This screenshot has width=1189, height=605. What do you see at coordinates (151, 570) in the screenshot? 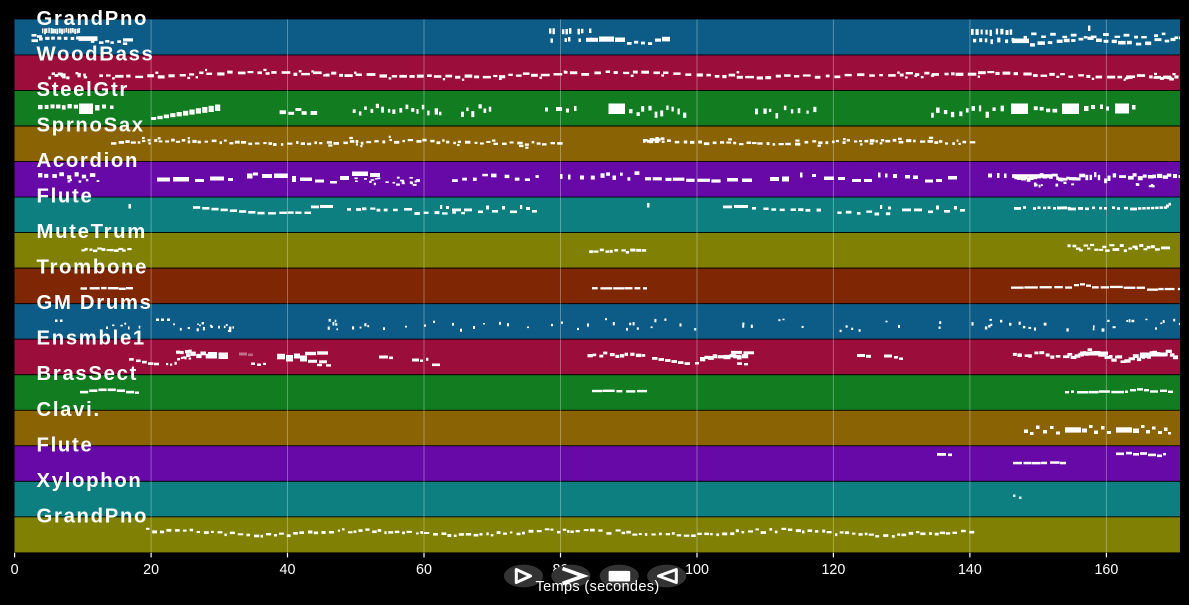
I see `svg-text: 20` at bounding box center [151, 570].